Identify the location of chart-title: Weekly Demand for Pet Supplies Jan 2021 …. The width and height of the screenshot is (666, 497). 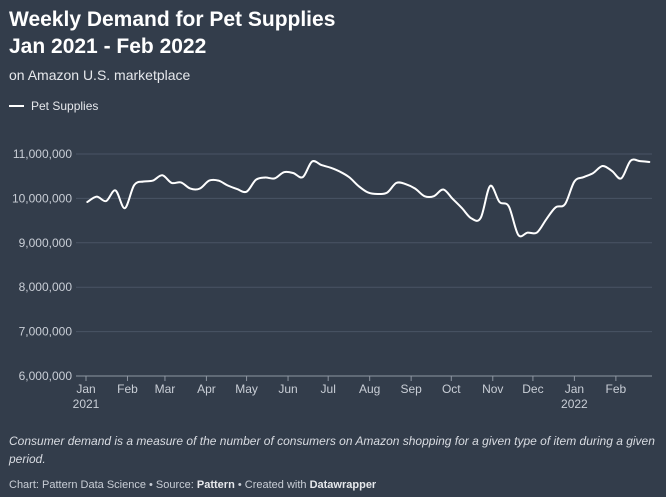
(329, 33).